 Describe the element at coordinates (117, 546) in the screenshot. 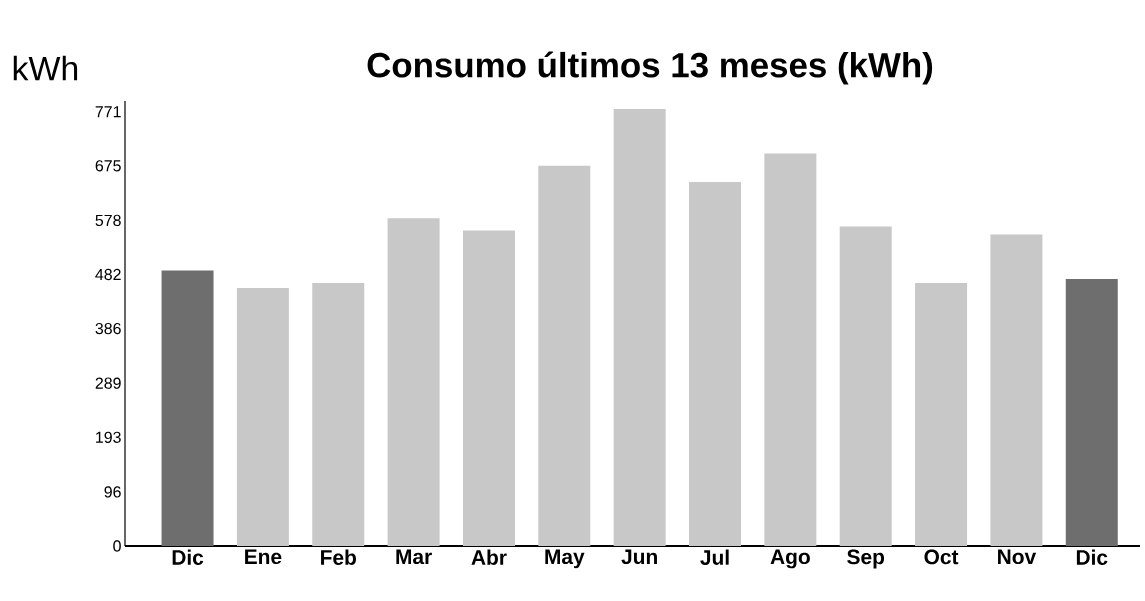

I see `y-tick-label: 0` at that location.